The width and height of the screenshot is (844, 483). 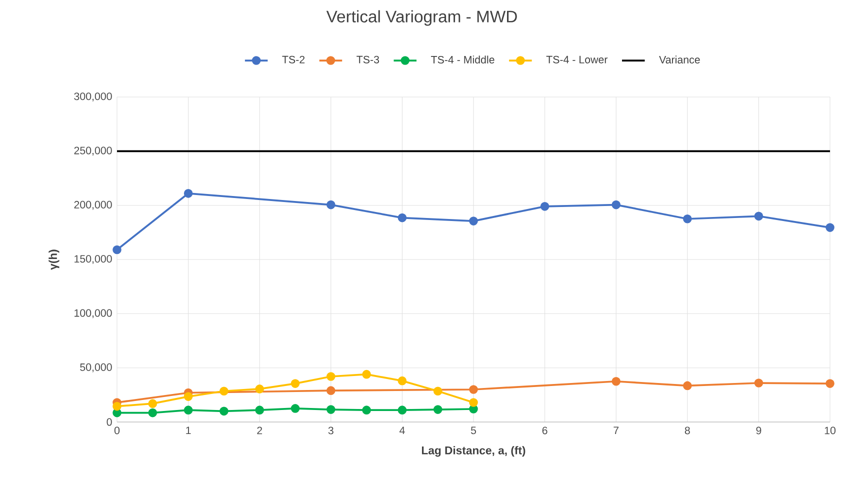 What do you see at coordinates (577, 60) in the screenshot?
I see `legend-label: TS-4 - Lower` at bounding box center [577, 60].